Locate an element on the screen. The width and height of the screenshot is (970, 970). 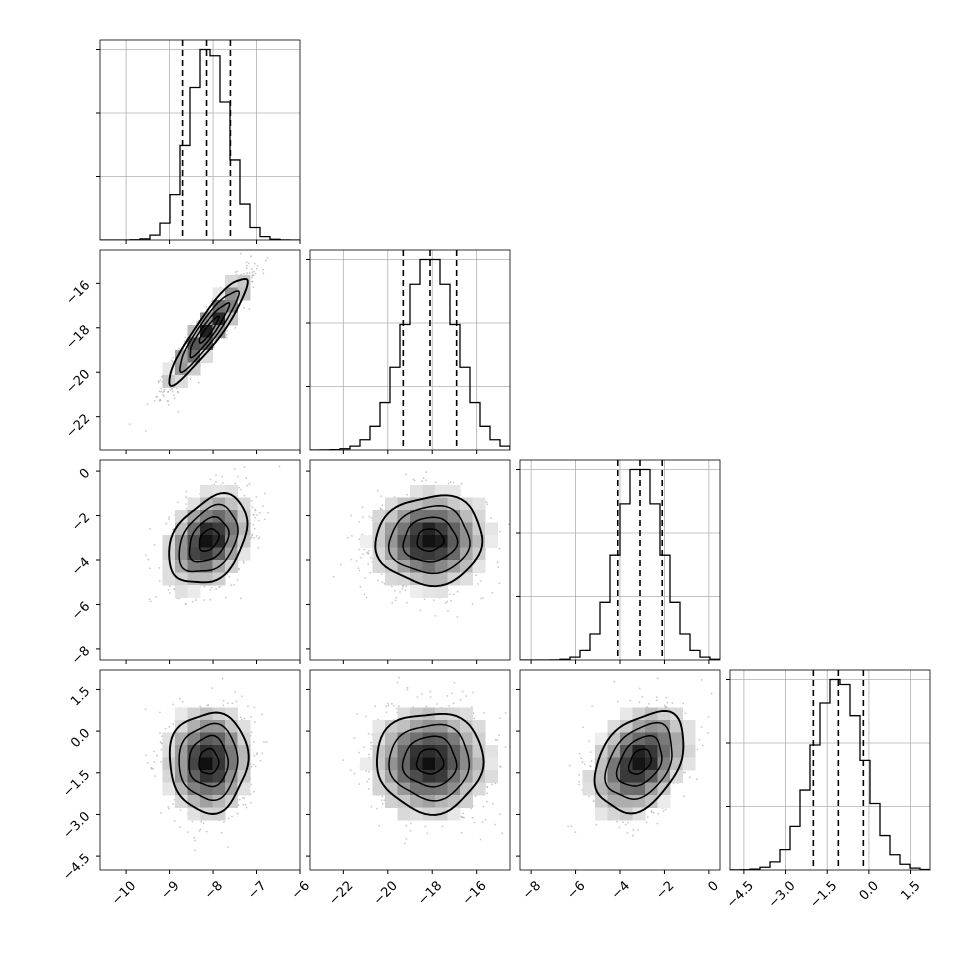
x-tick-label: 0.0 is located at coordinates (869, 890).